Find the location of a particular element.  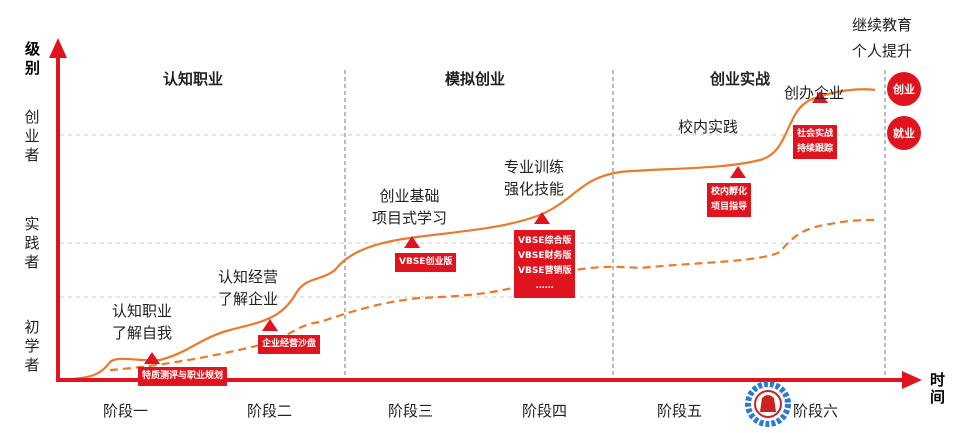

y-axis-arrow is located at coordinates (58, 48).